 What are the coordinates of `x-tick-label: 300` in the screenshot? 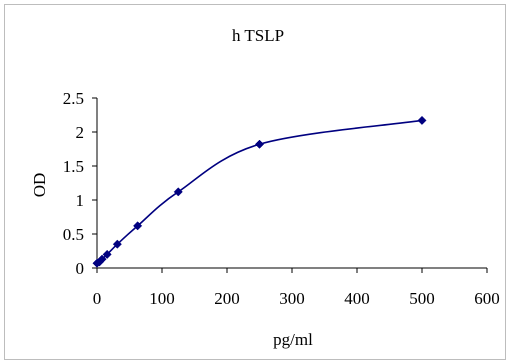 It's located at (292, 298).